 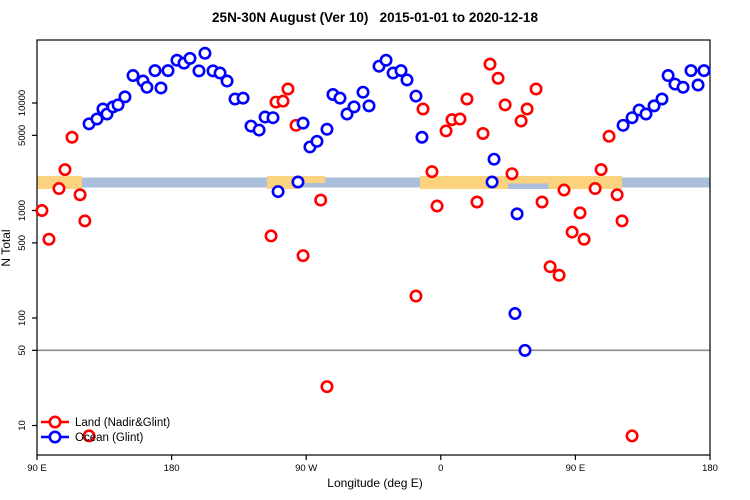 I want to click on x-tick-label: 0, so click(x=440, y=468).